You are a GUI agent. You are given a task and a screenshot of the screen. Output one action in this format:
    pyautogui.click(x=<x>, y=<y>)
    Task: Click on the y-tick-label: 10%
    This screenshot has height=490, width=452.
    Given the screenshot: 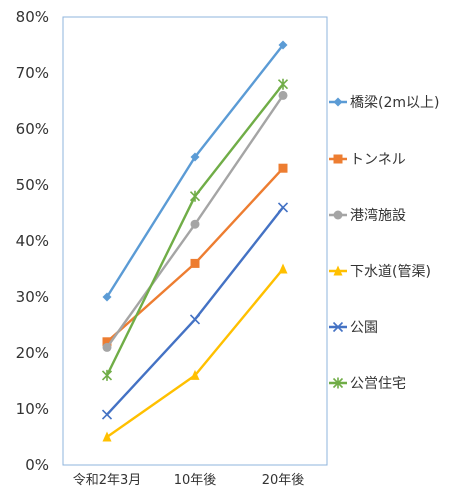 What is the action you would take?
    pyautogui.click(x=32, y=409)
    